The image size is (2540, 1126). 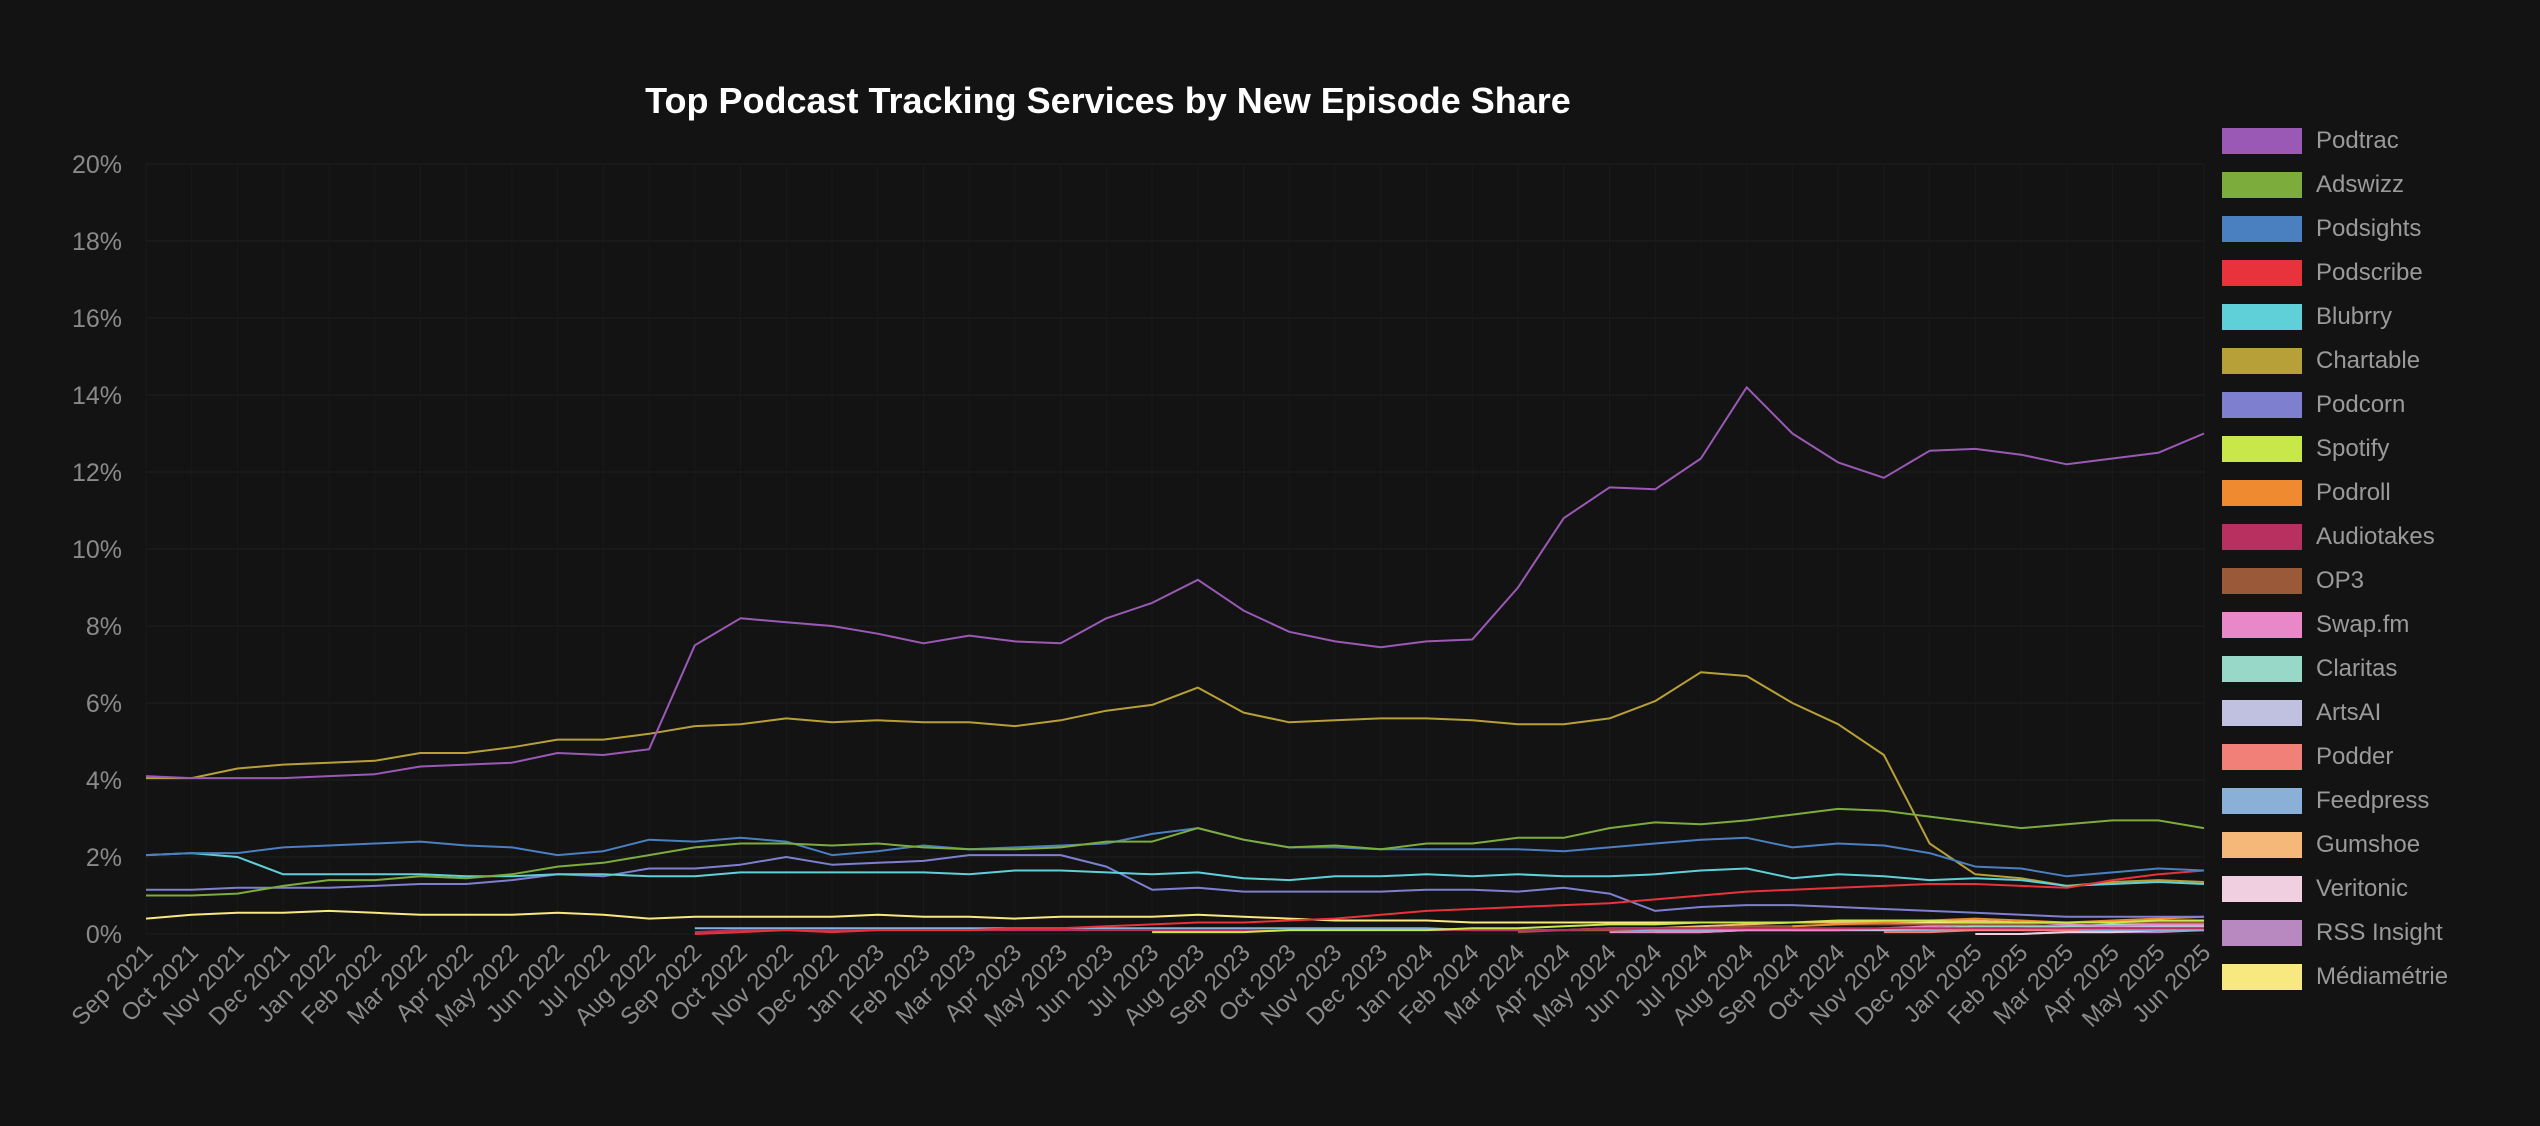 I want to click on legend-item: RSS Insight, so click(x=2372, y=933).